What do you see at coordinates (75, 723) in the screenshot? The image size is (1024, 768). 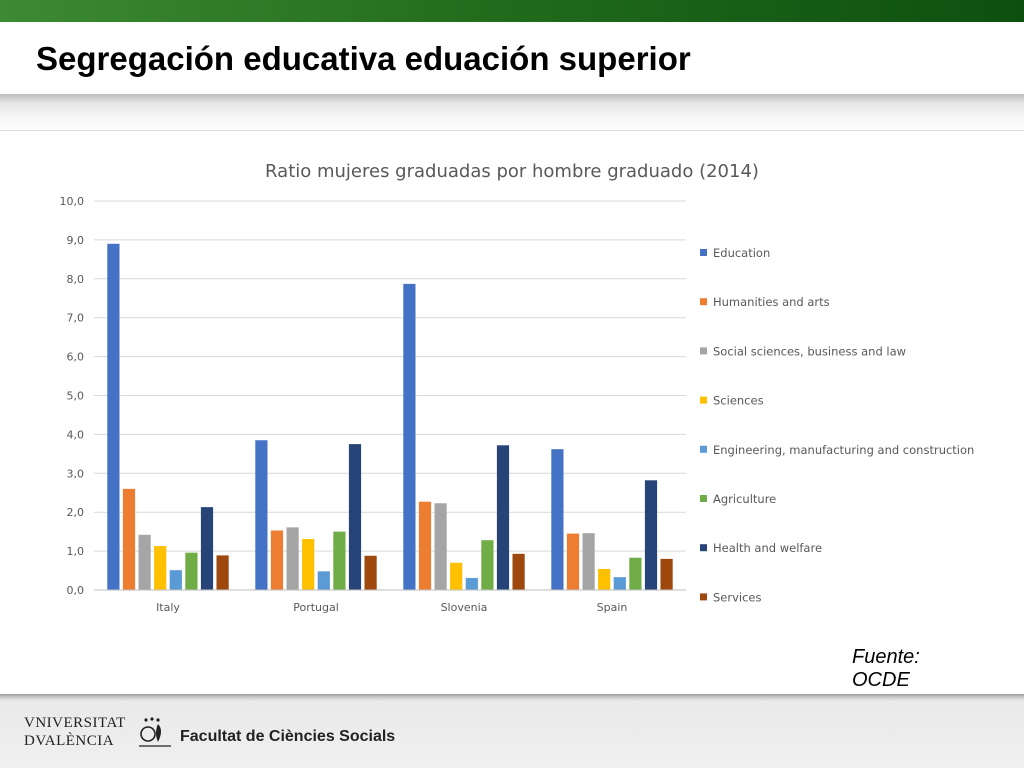 I see `university-logo-line1: VNIVERSITAT` at bounding box center [75, 723].